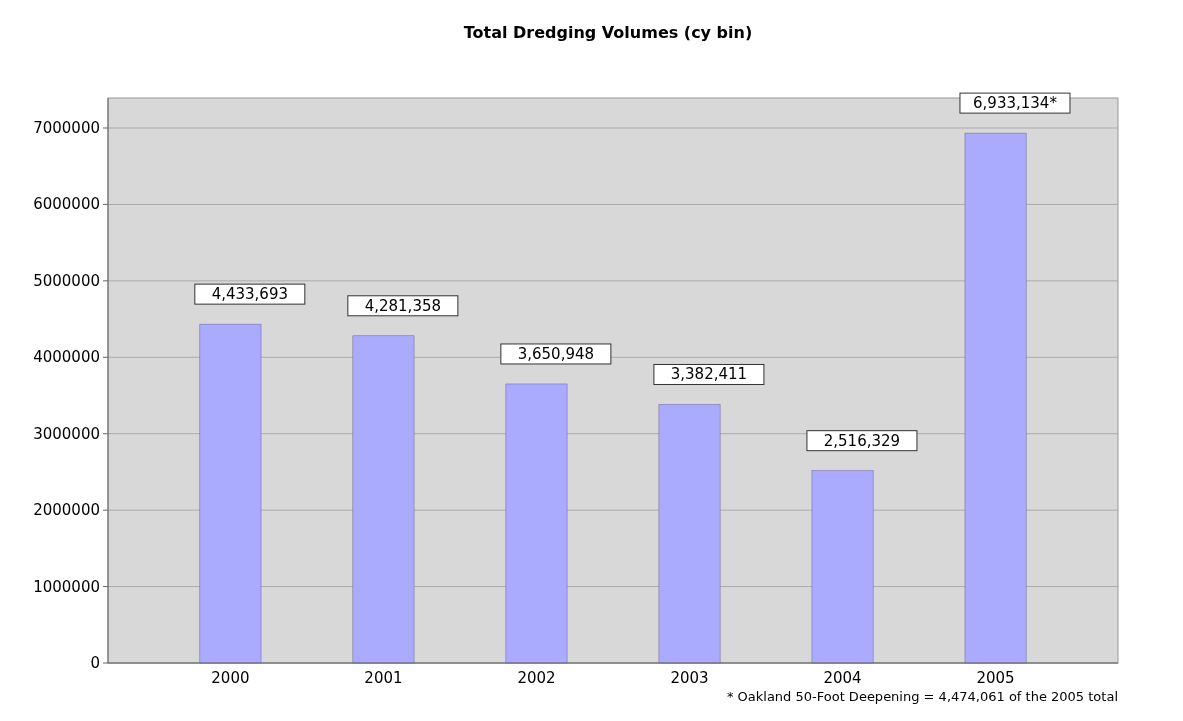 The image size is (1183, 721). Describe the element at coordinates (842, 678) in the screenshot. I see `x-tick-label: 2004` at that location.